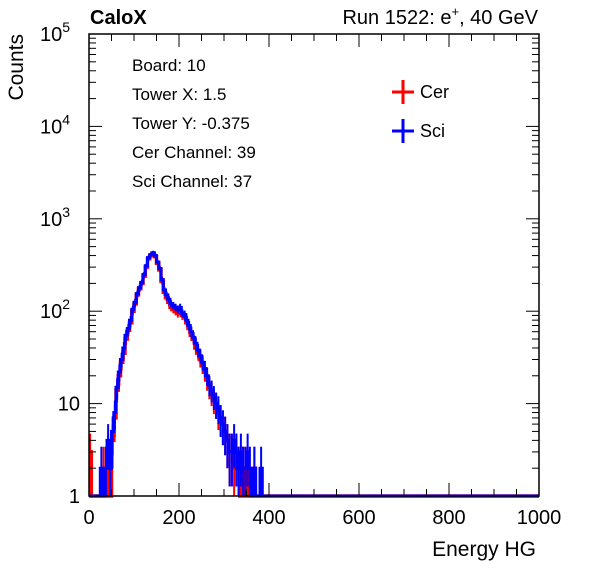 The image size is (596, 572). Describe the element at coordinates (74, 497) in the screenshot. I see `y-tick-label: 1` at that location.